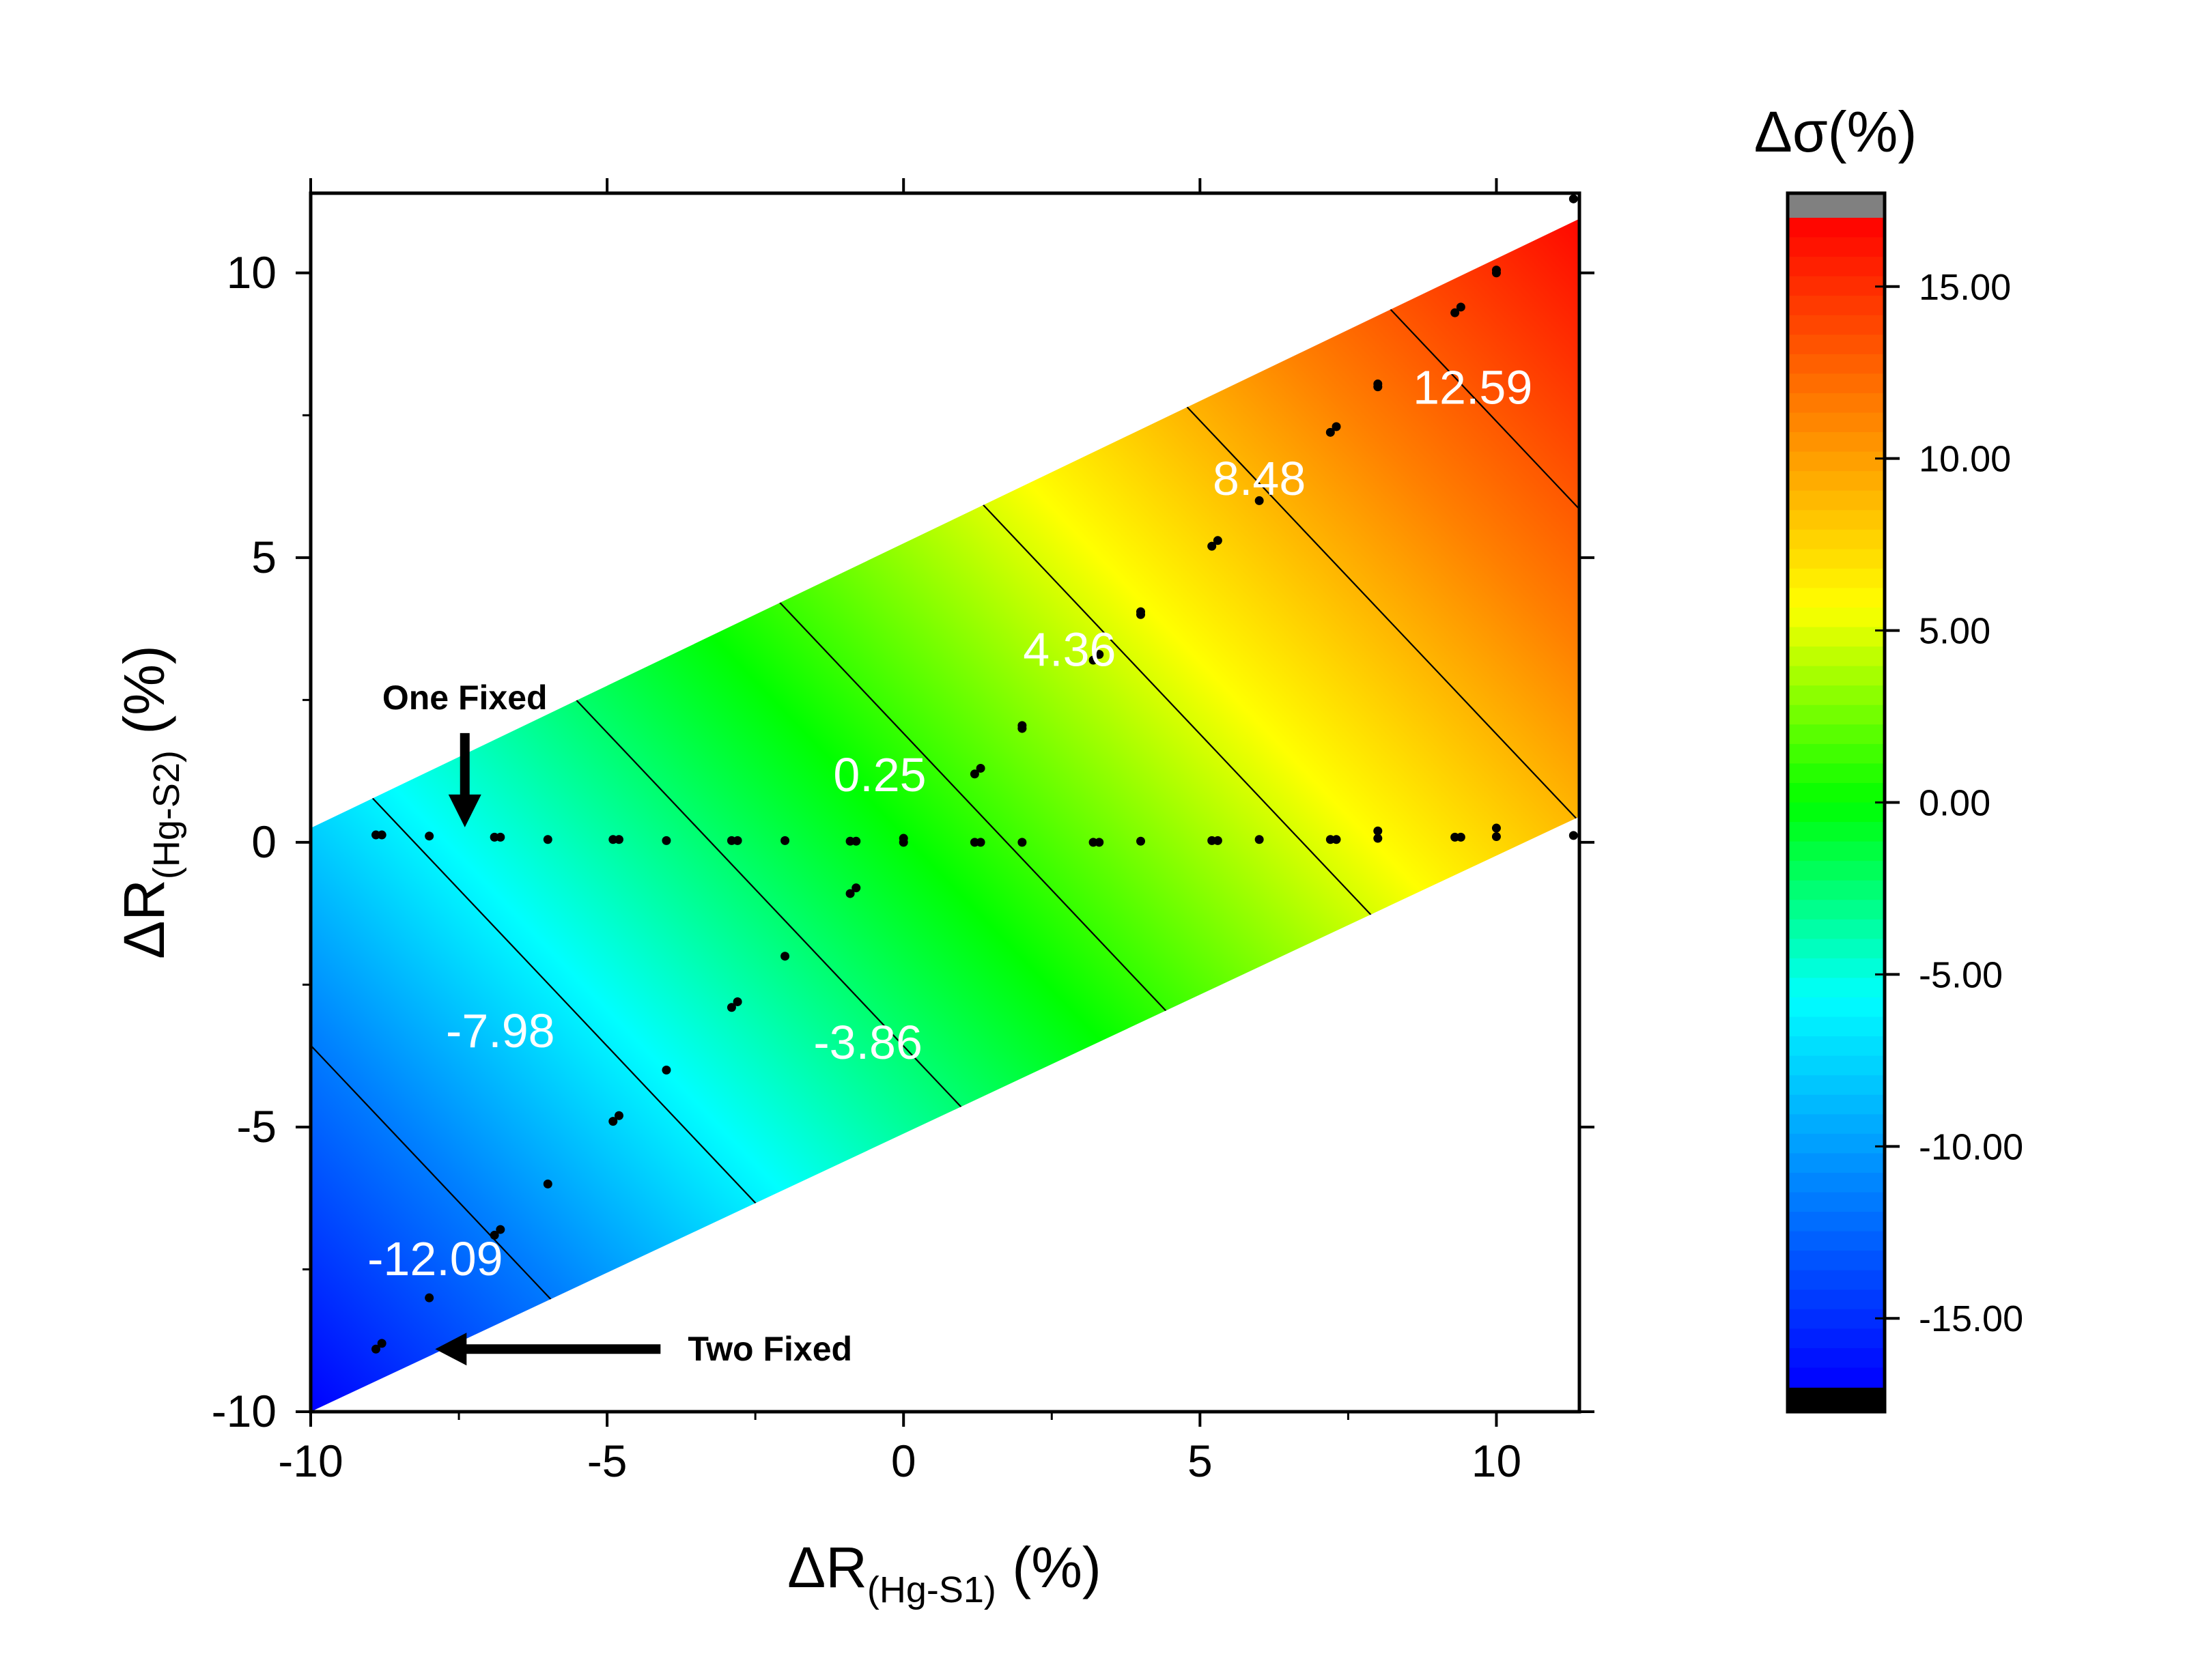 The height and width of the screenshot is (1680, 2196). What do you see at coordinates (310, 1461) in the screenshot?
I see `x-tick-label: -10` at bounding box center [310, 1461].